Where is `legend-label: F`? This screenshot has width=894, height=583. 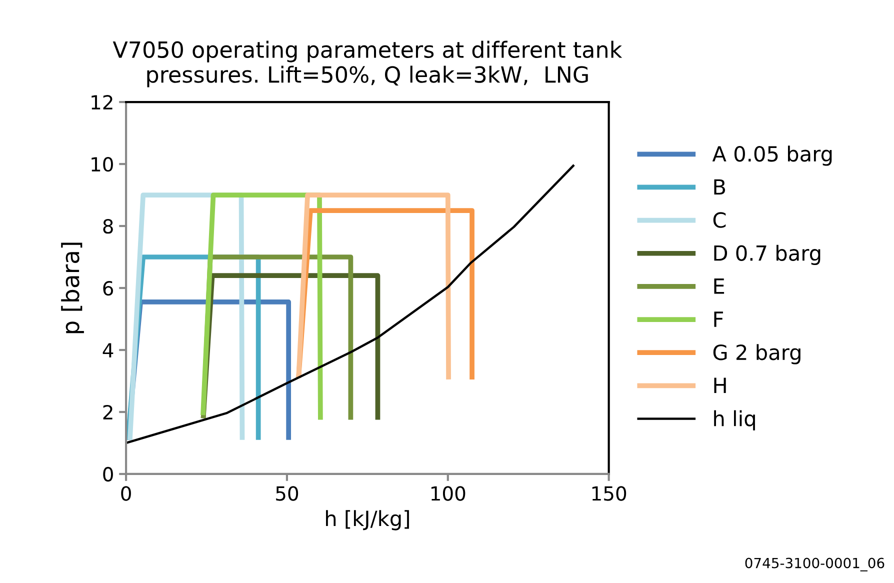
legend-label: F is located at coordinates (718, 319).